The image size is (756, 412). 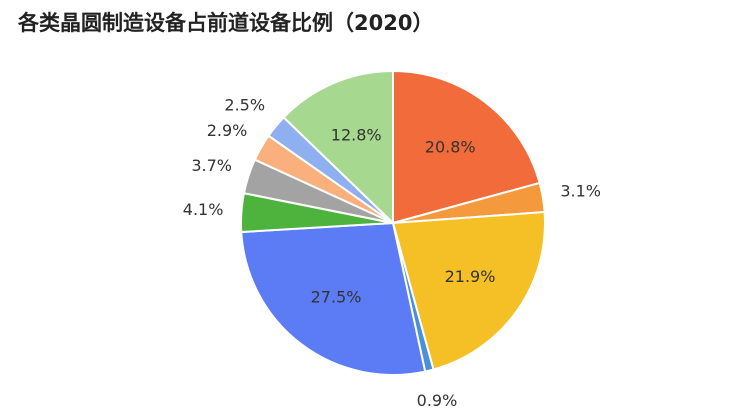 I want to click on data-label: 0.9%, so click(x=437, y=400).